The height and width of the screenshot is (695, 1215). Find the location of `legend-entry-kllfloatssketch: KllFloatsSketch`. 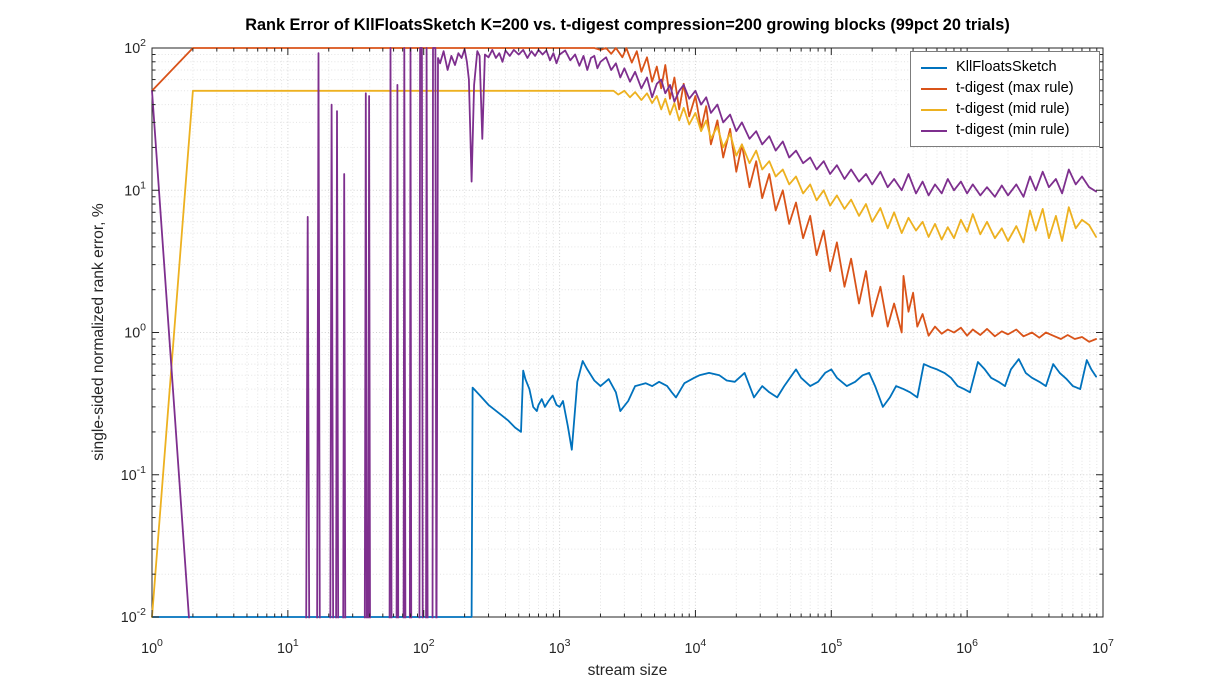

legend-entry-kllfloatssketch: KllFloatsSketch is located at coordinates (1007, 67).